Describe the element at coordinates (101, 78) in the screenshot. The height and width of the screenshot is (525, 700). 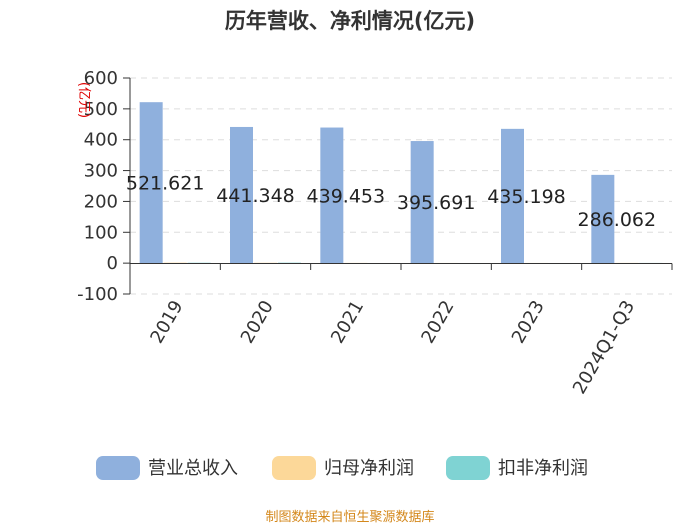
I see `y-tick-label-0: 600` at that location.